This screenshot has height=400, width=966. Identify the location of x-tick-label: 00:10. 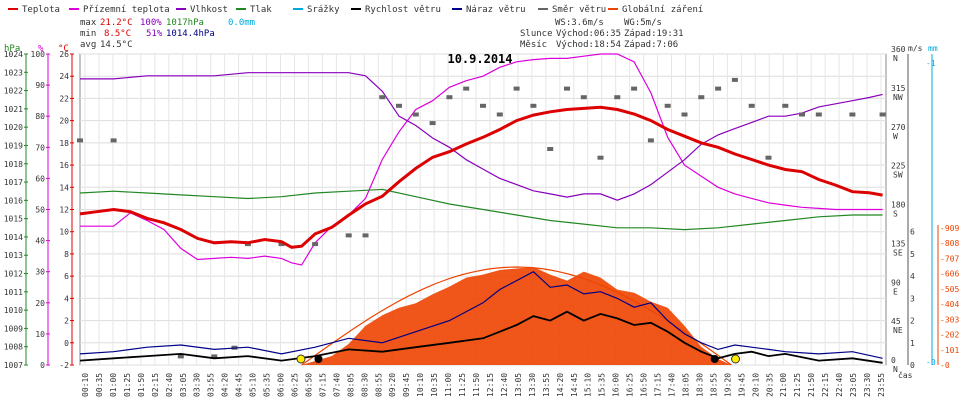
(85, 385).